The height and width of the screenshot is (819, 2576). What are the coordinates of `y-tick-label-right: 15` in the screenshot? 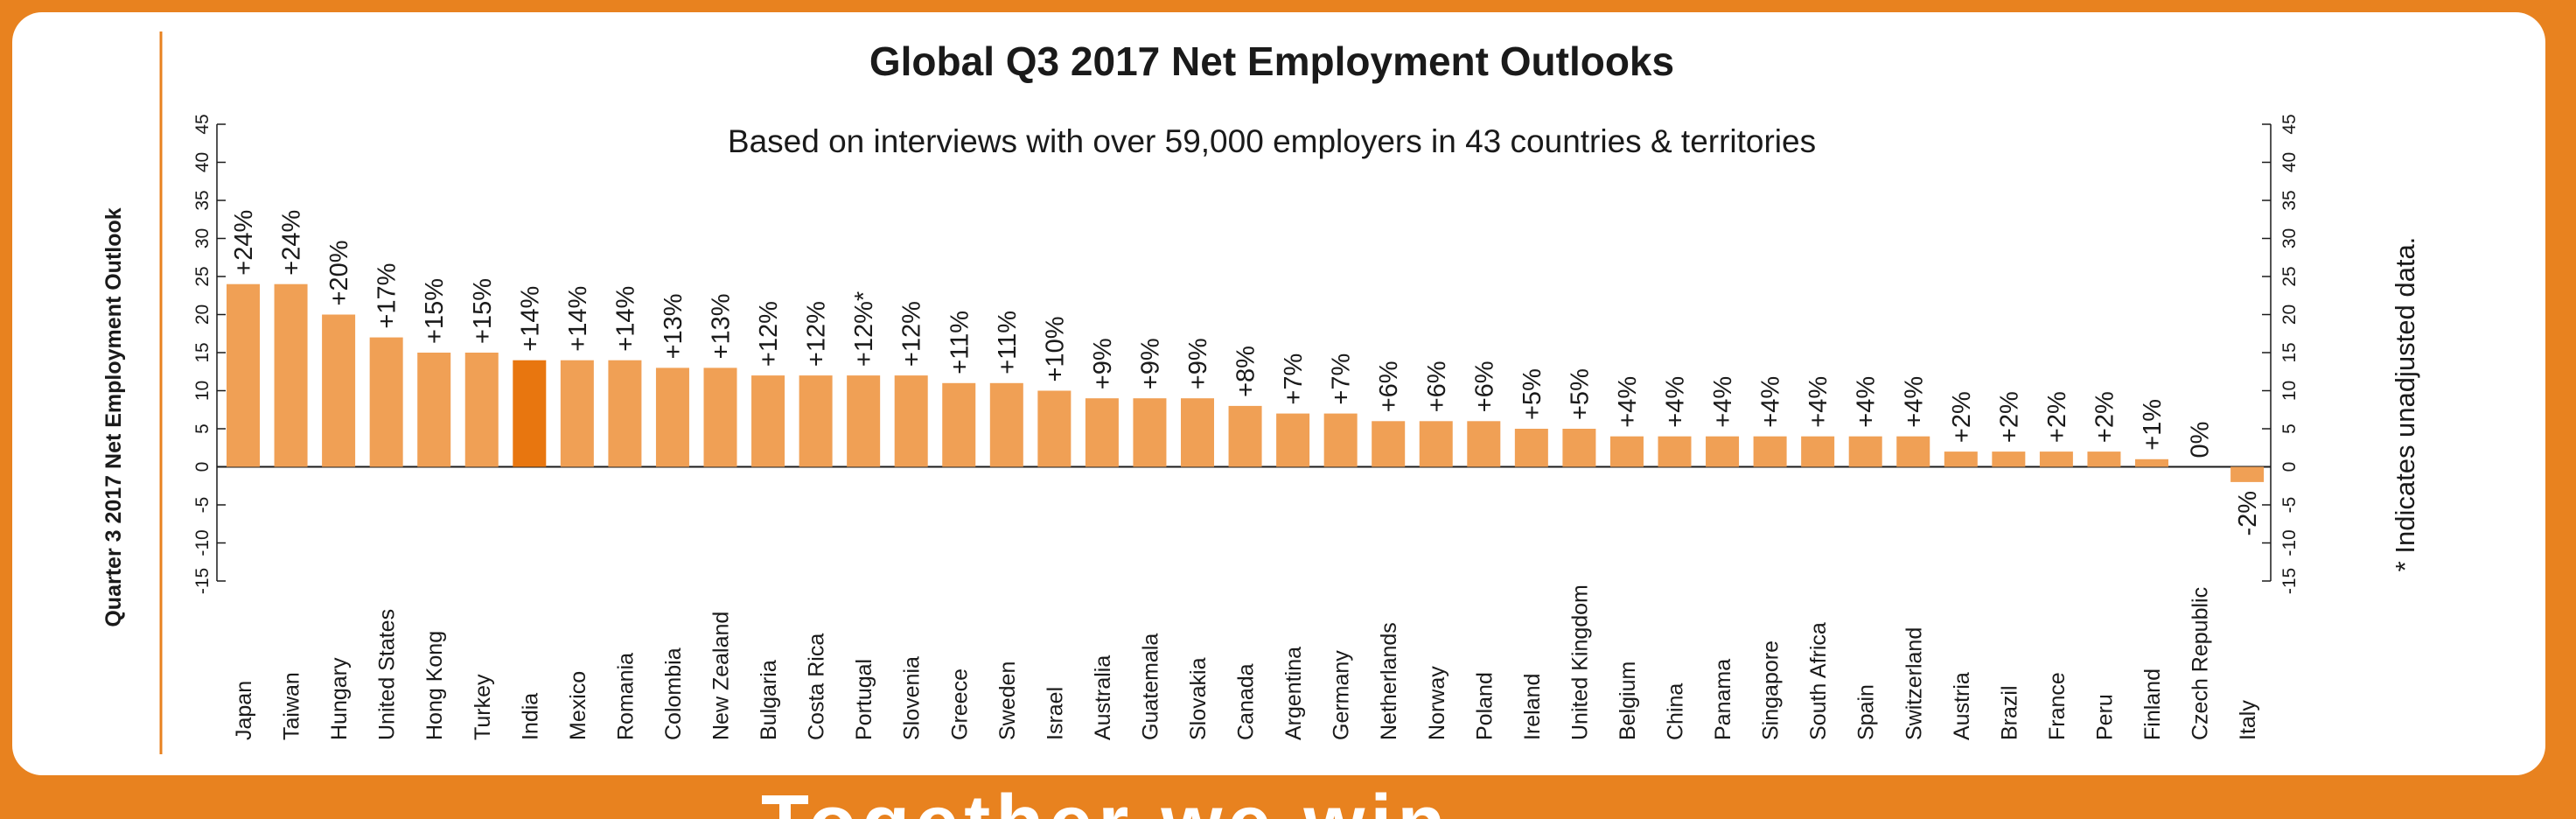 It's located at (2289, 352).